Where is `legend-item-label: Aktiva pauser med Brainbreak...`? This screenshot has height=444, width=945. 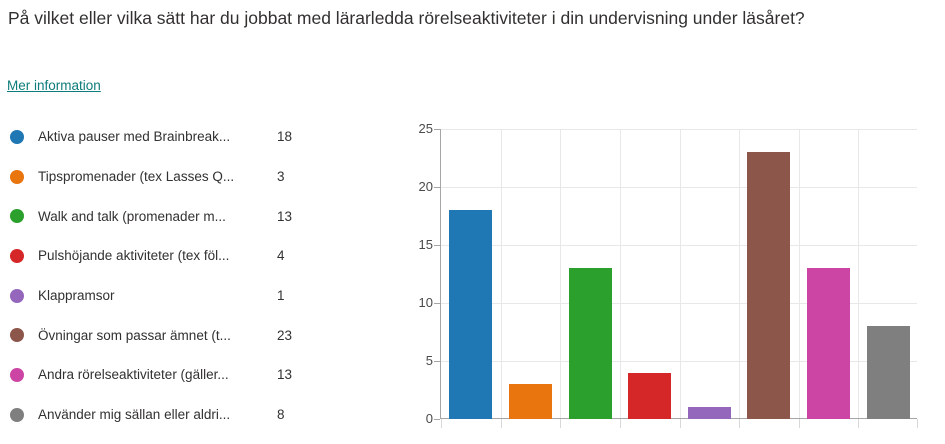 legend-item-label: Aktiva pauser med Brainbreak... is located at coordinates (134, 137).